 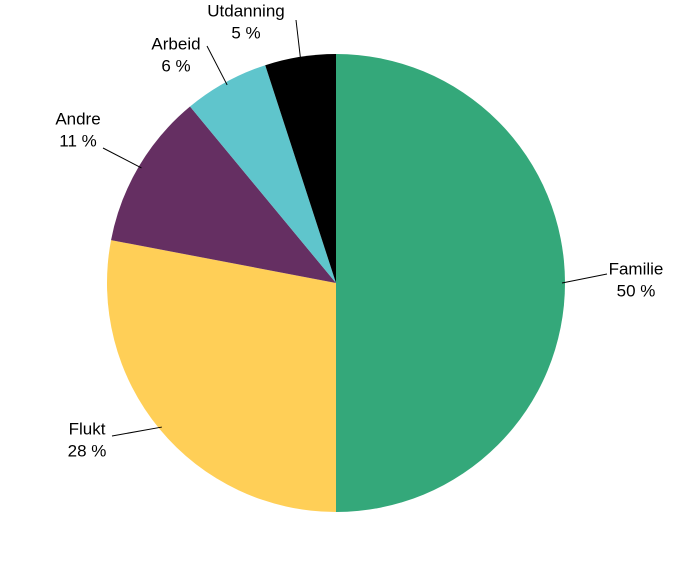 What do you see at coordinates (87, 450) in the screenshot?
I see `slice-value-label: 28 %` at bounding box center [87, 450].